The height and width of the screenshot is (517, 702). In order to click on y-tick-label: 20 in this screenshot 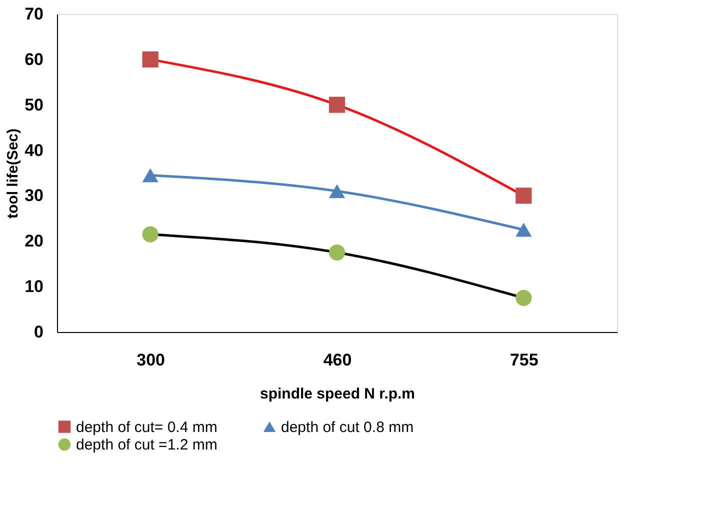, I will do `click(34, 241)`.